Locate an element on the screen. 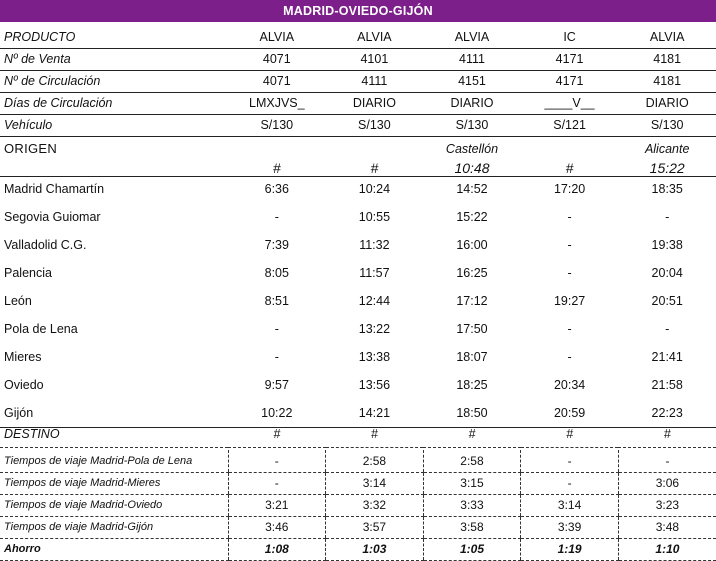 The height and width of the screenshot is (561, 716). travel-time-value: 3:39 is located at coordinates (569, 527).